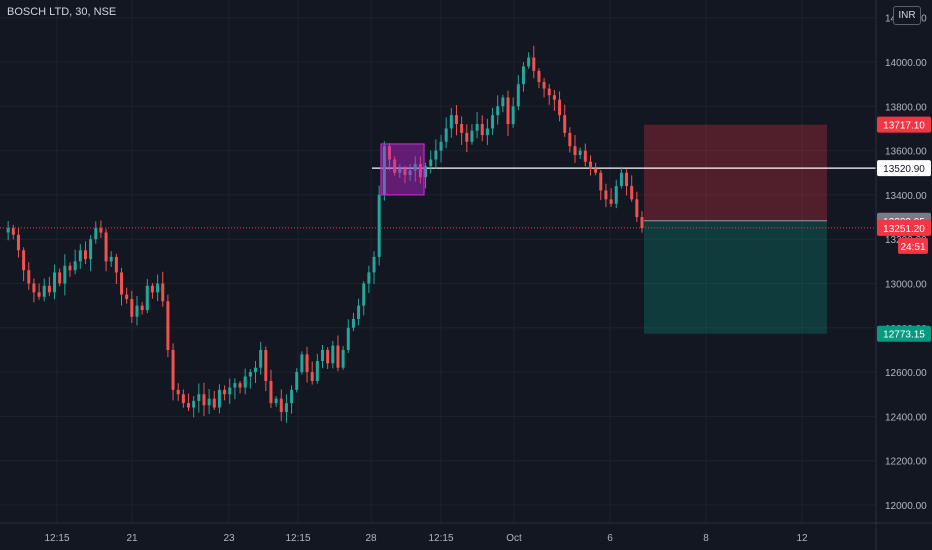 This screenshot has width=932, height=550. I want to click on highlight-rectangle, so click(402, 169).